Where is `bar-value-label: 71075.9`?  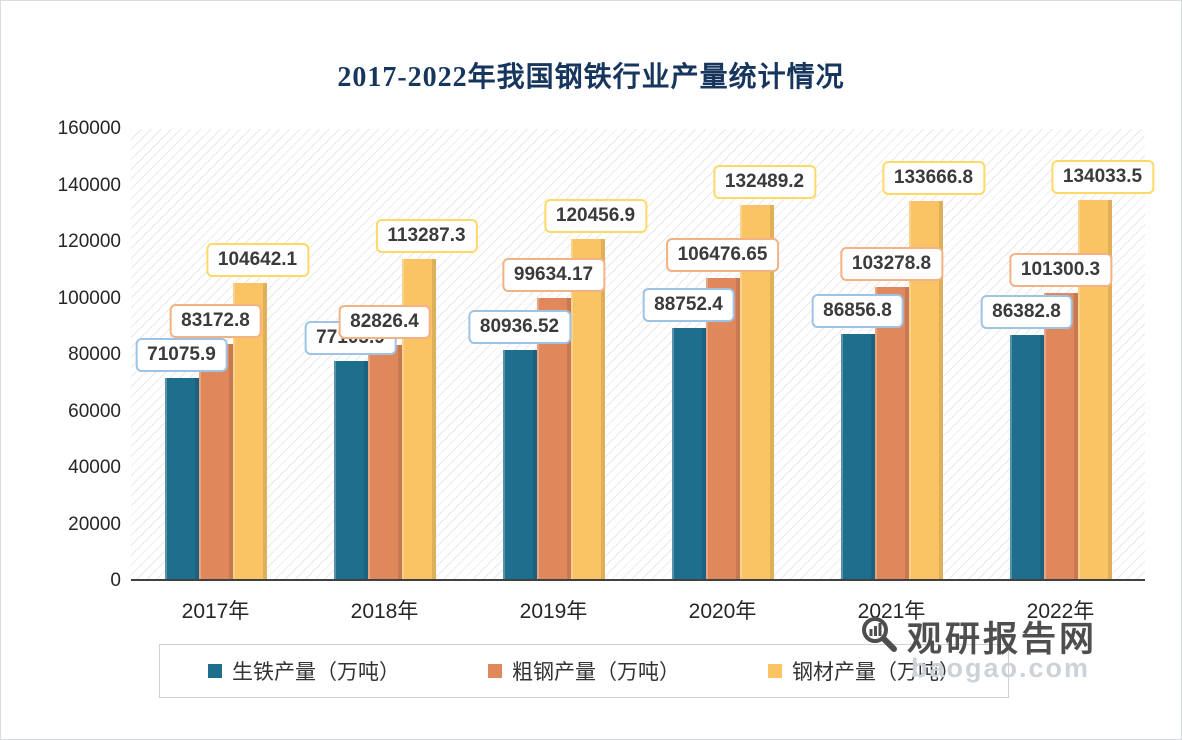
bar-value-label: 71075.9 is located at coordinates (181, 355).